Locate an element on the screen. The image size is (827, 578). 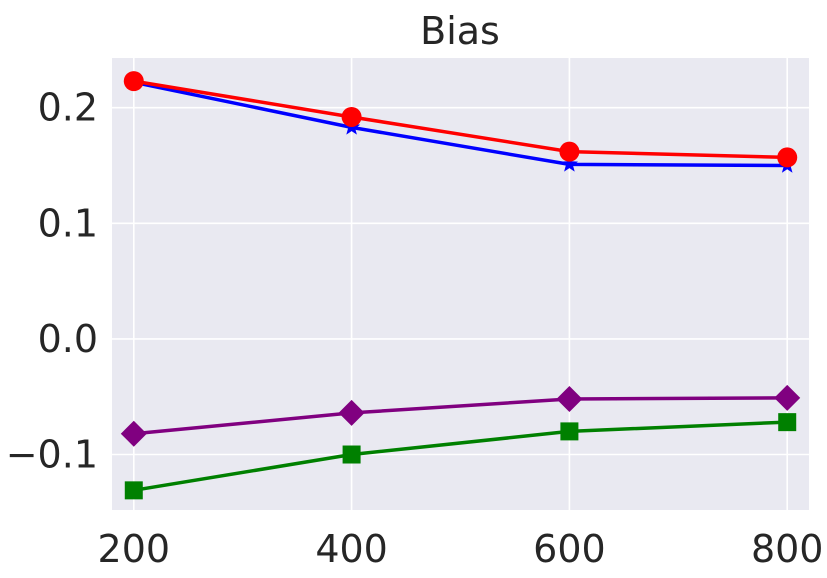
y-tick-label: 0.0 is located at coordinates (68, 339).